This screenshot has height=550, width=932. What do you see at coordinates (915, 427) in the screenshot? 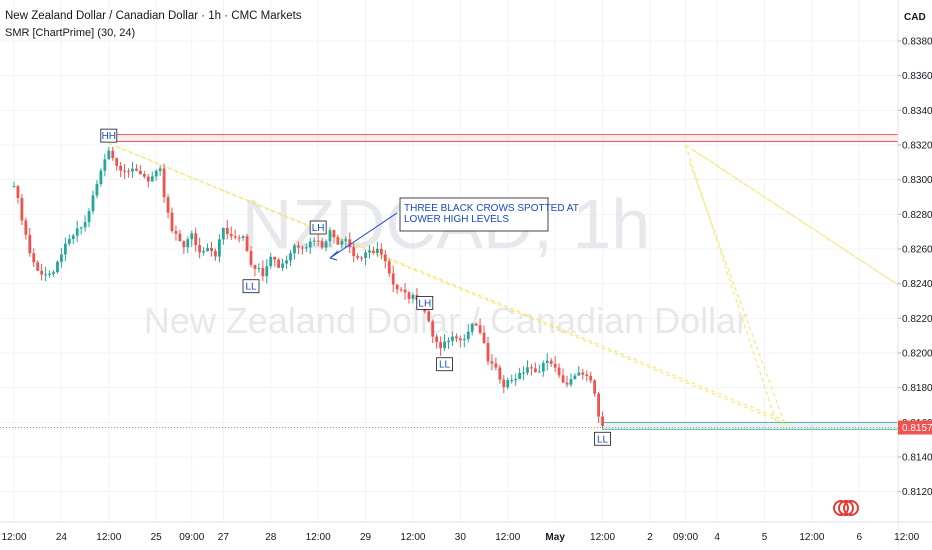
I see `current-price-badge` at bounding box center [915, 427].